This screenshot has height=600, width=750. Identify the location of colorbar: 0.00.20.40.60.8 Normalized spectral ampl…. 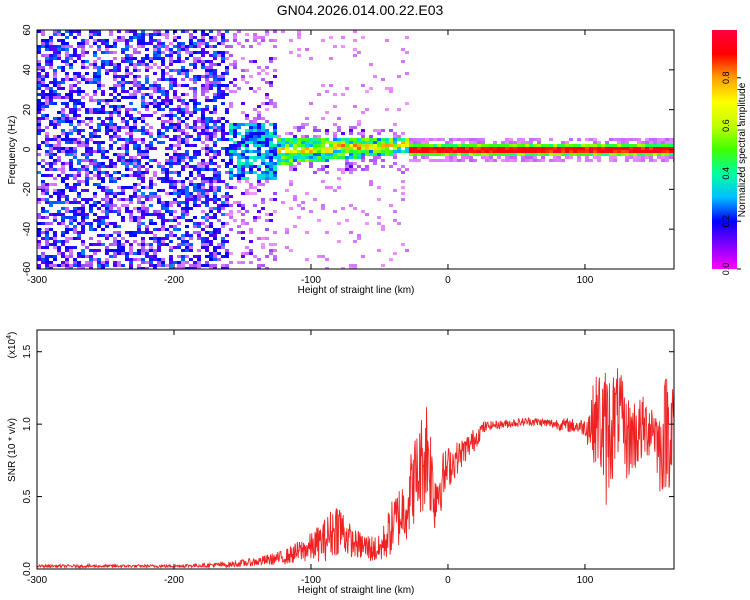
(730, 152).